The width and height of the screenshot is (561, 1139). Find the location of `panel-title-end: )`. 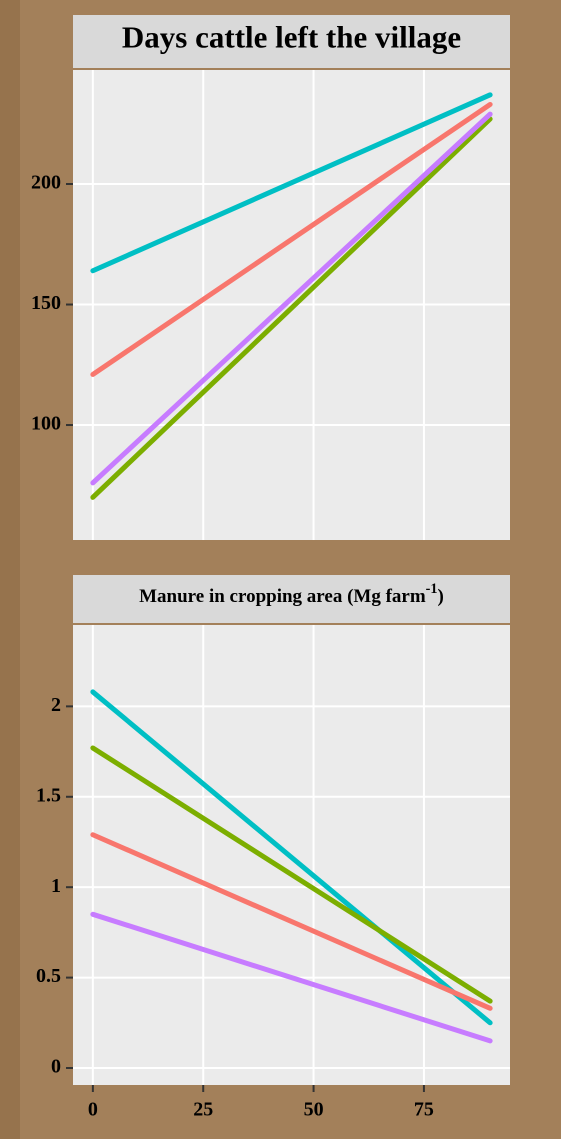

panel-title-end: ) is located at coordinates (441, 596).